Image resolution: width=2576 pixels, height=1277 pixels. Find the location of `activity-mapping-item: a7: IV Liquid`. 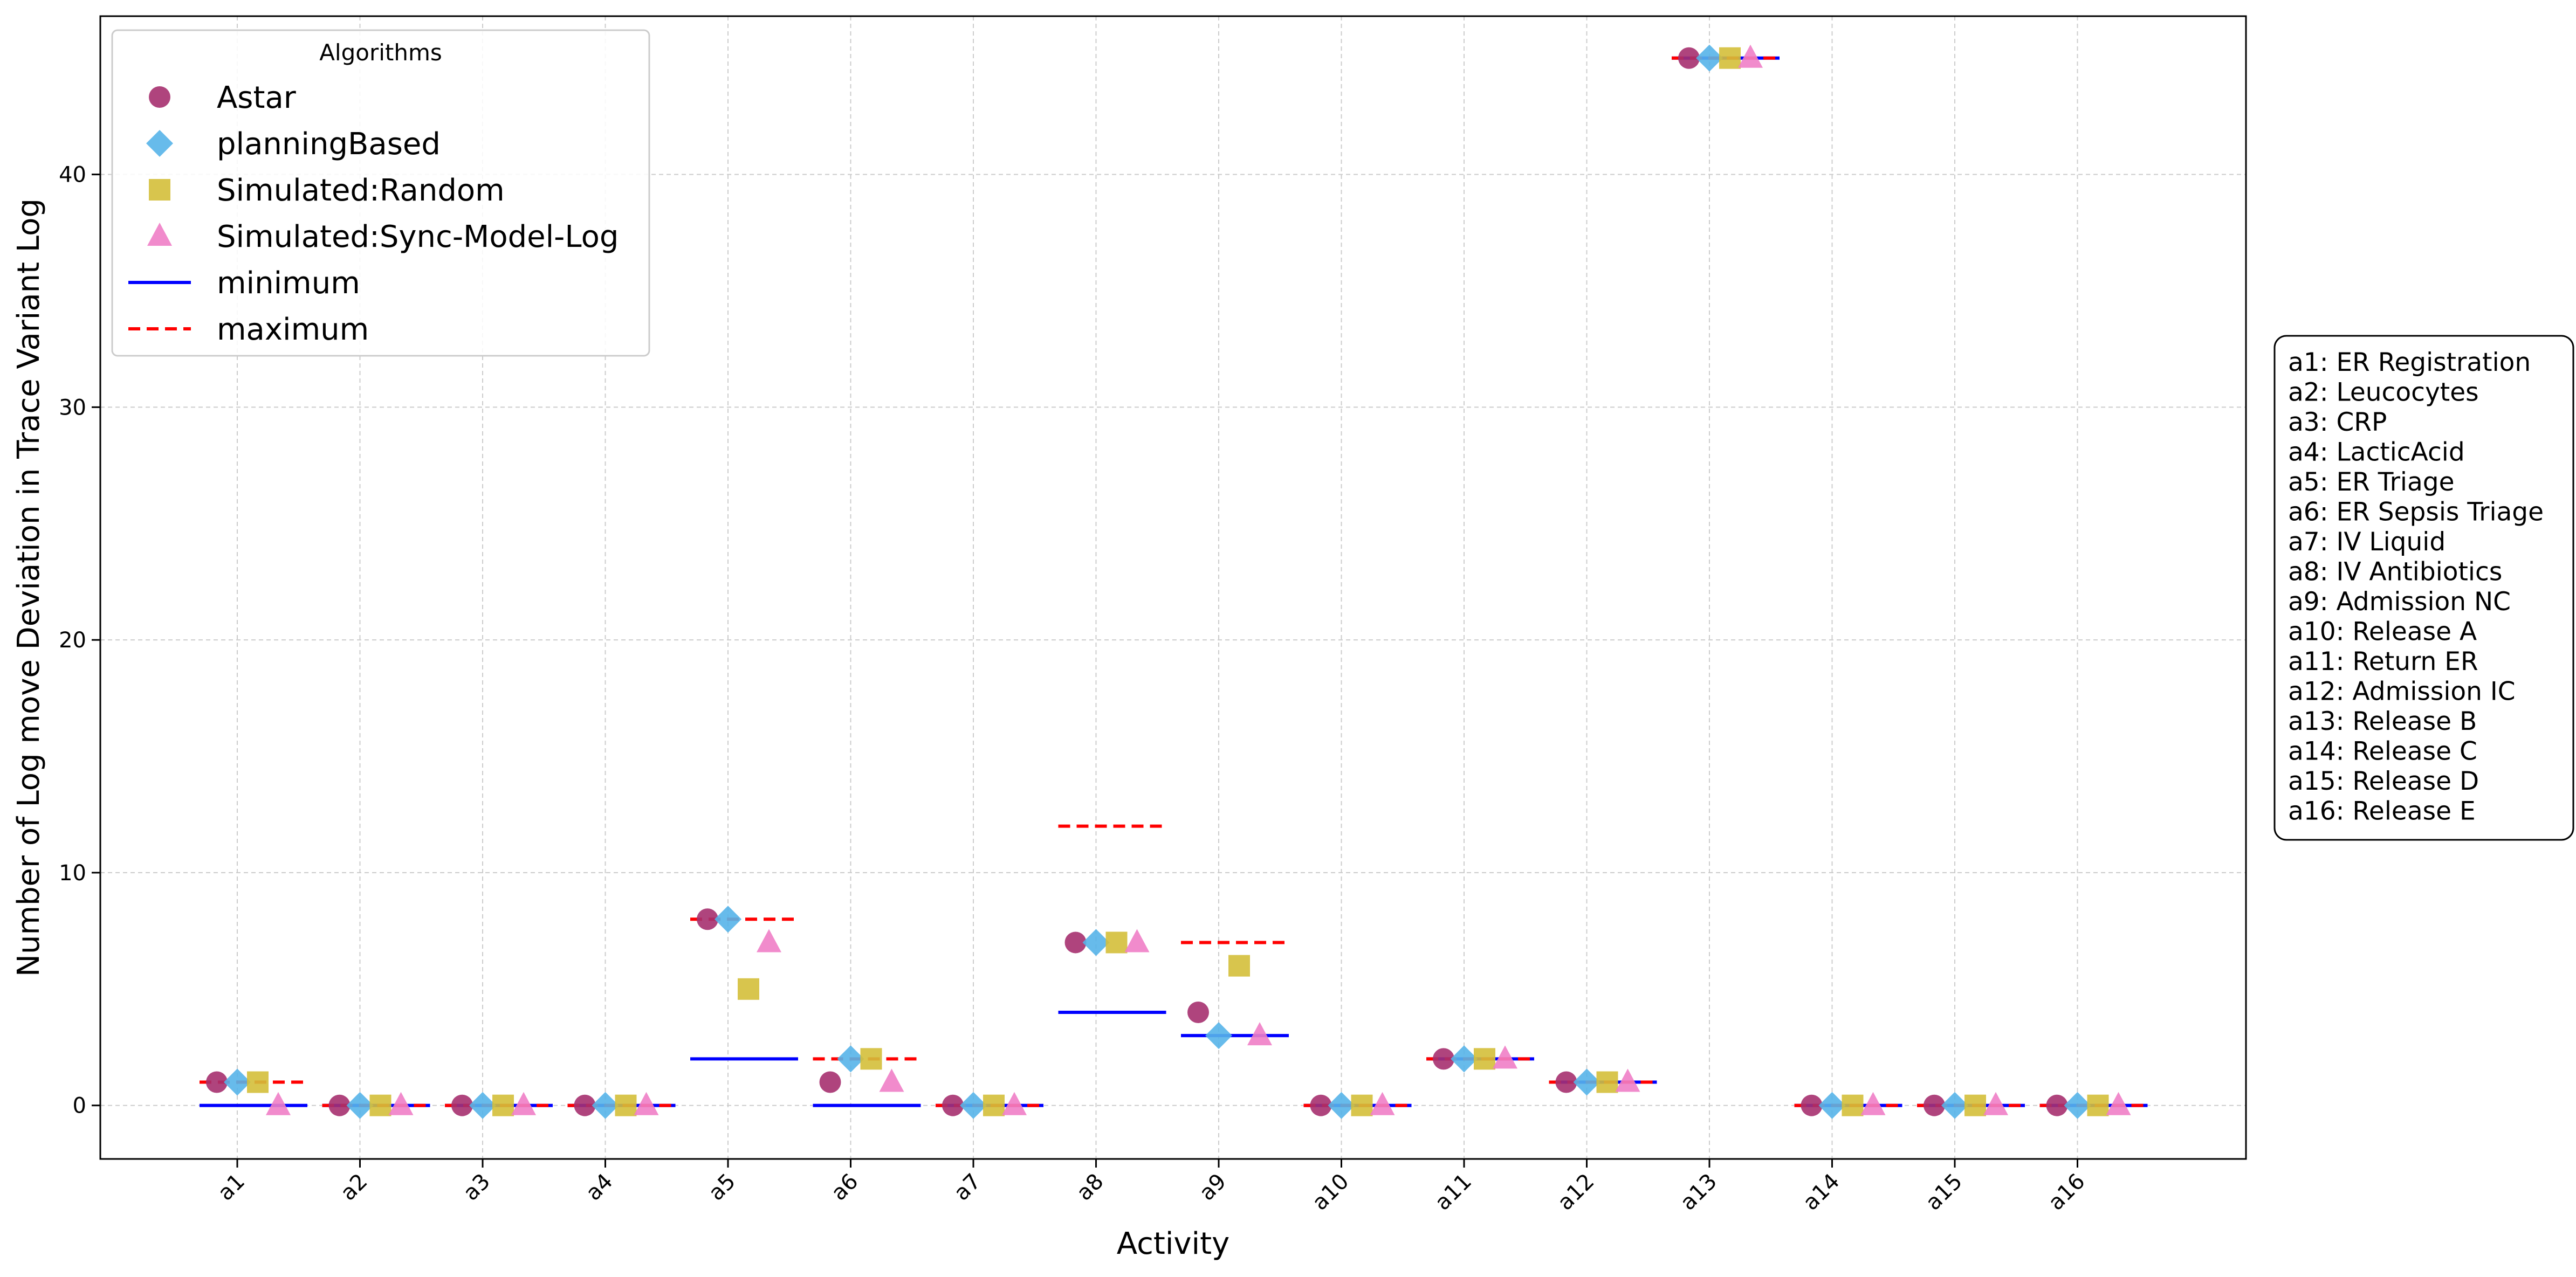

activity-mapping-item: a7: IV Liquid is located at coordinates (2367, 542).